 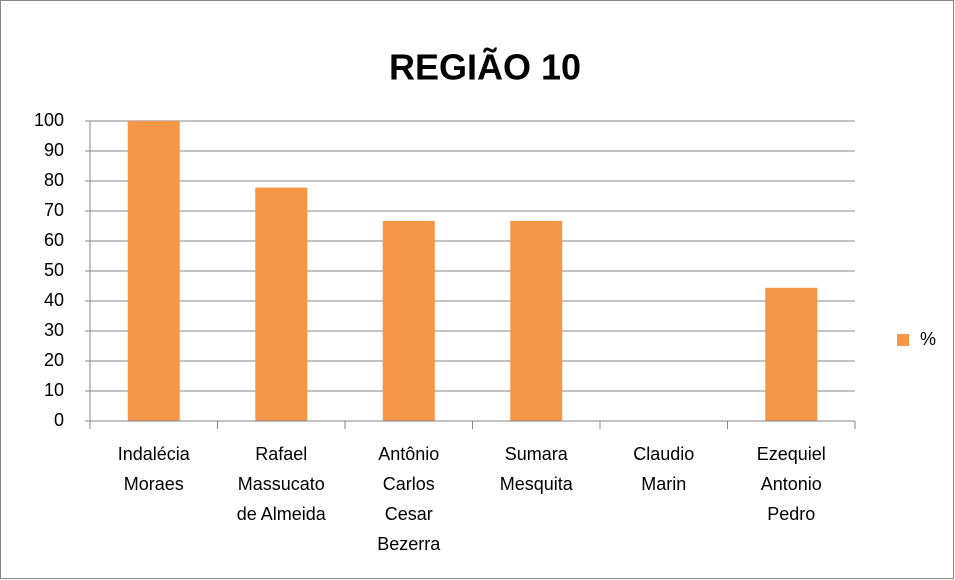 What do you see at coordinates (54, 180) in the screenshot?
I see `y-tick-label: 80` at bounding box center [54, 180].